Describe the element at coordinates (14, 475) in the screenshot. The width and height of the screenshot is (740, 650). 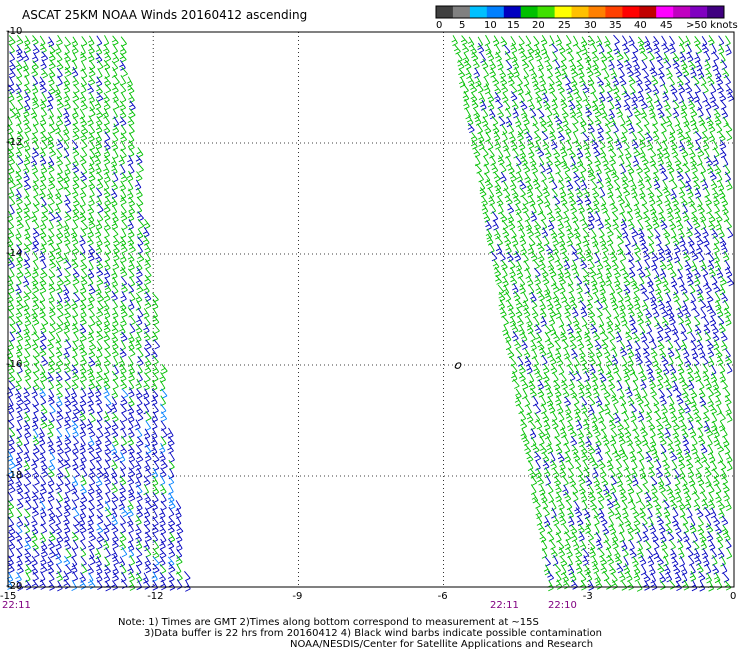
I see `y-tick-label: -18` at that location.